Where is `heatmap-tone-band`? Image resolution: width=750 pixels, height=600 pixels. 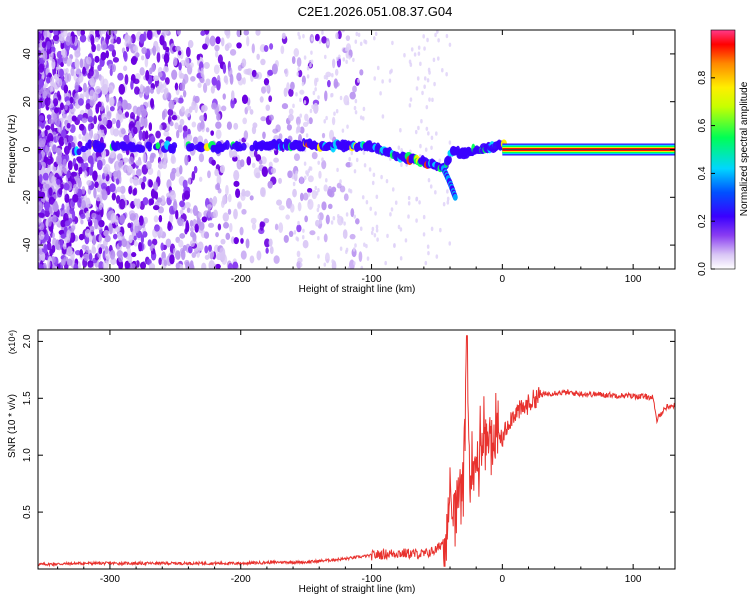
heatmap-tone-band is located at coordinates (588, 149).